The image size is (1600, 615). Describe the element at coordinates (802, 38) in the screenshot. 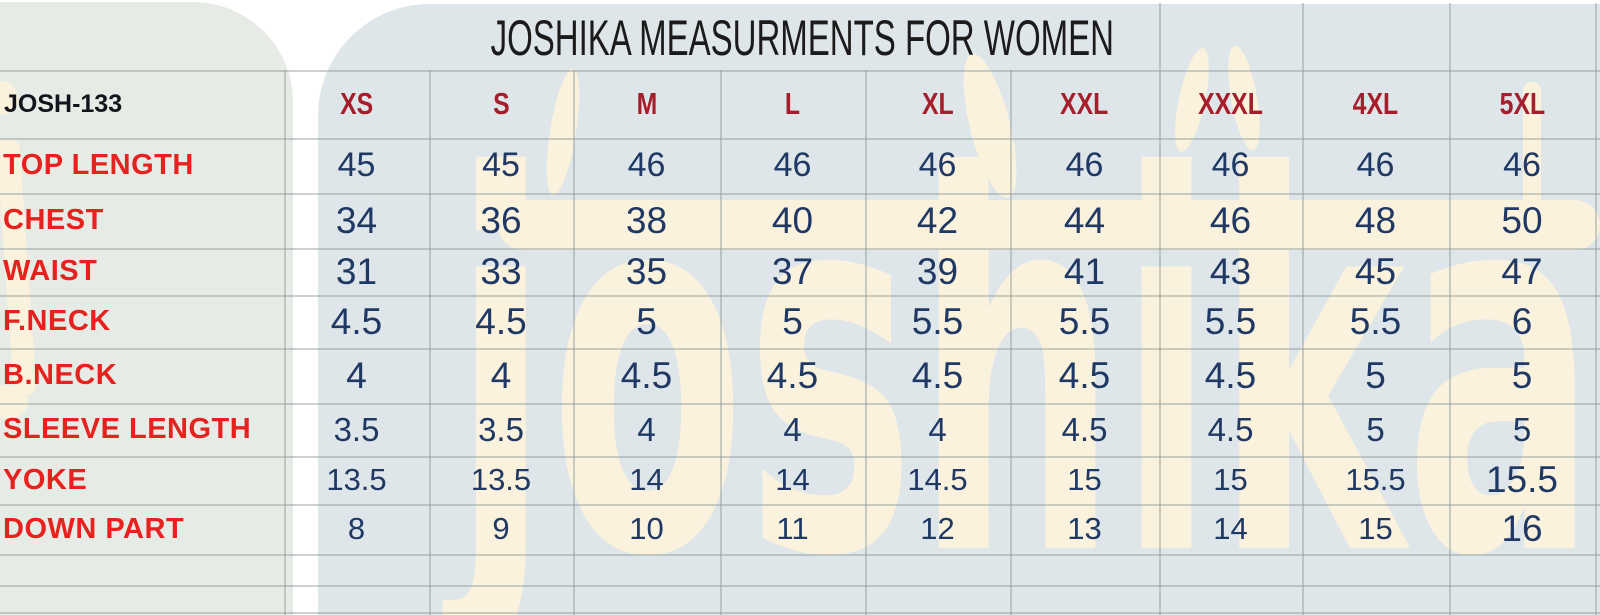

I see `sheet-title-text: JOSHIKA MEASURMENTS FOR WOMEN` at that location.